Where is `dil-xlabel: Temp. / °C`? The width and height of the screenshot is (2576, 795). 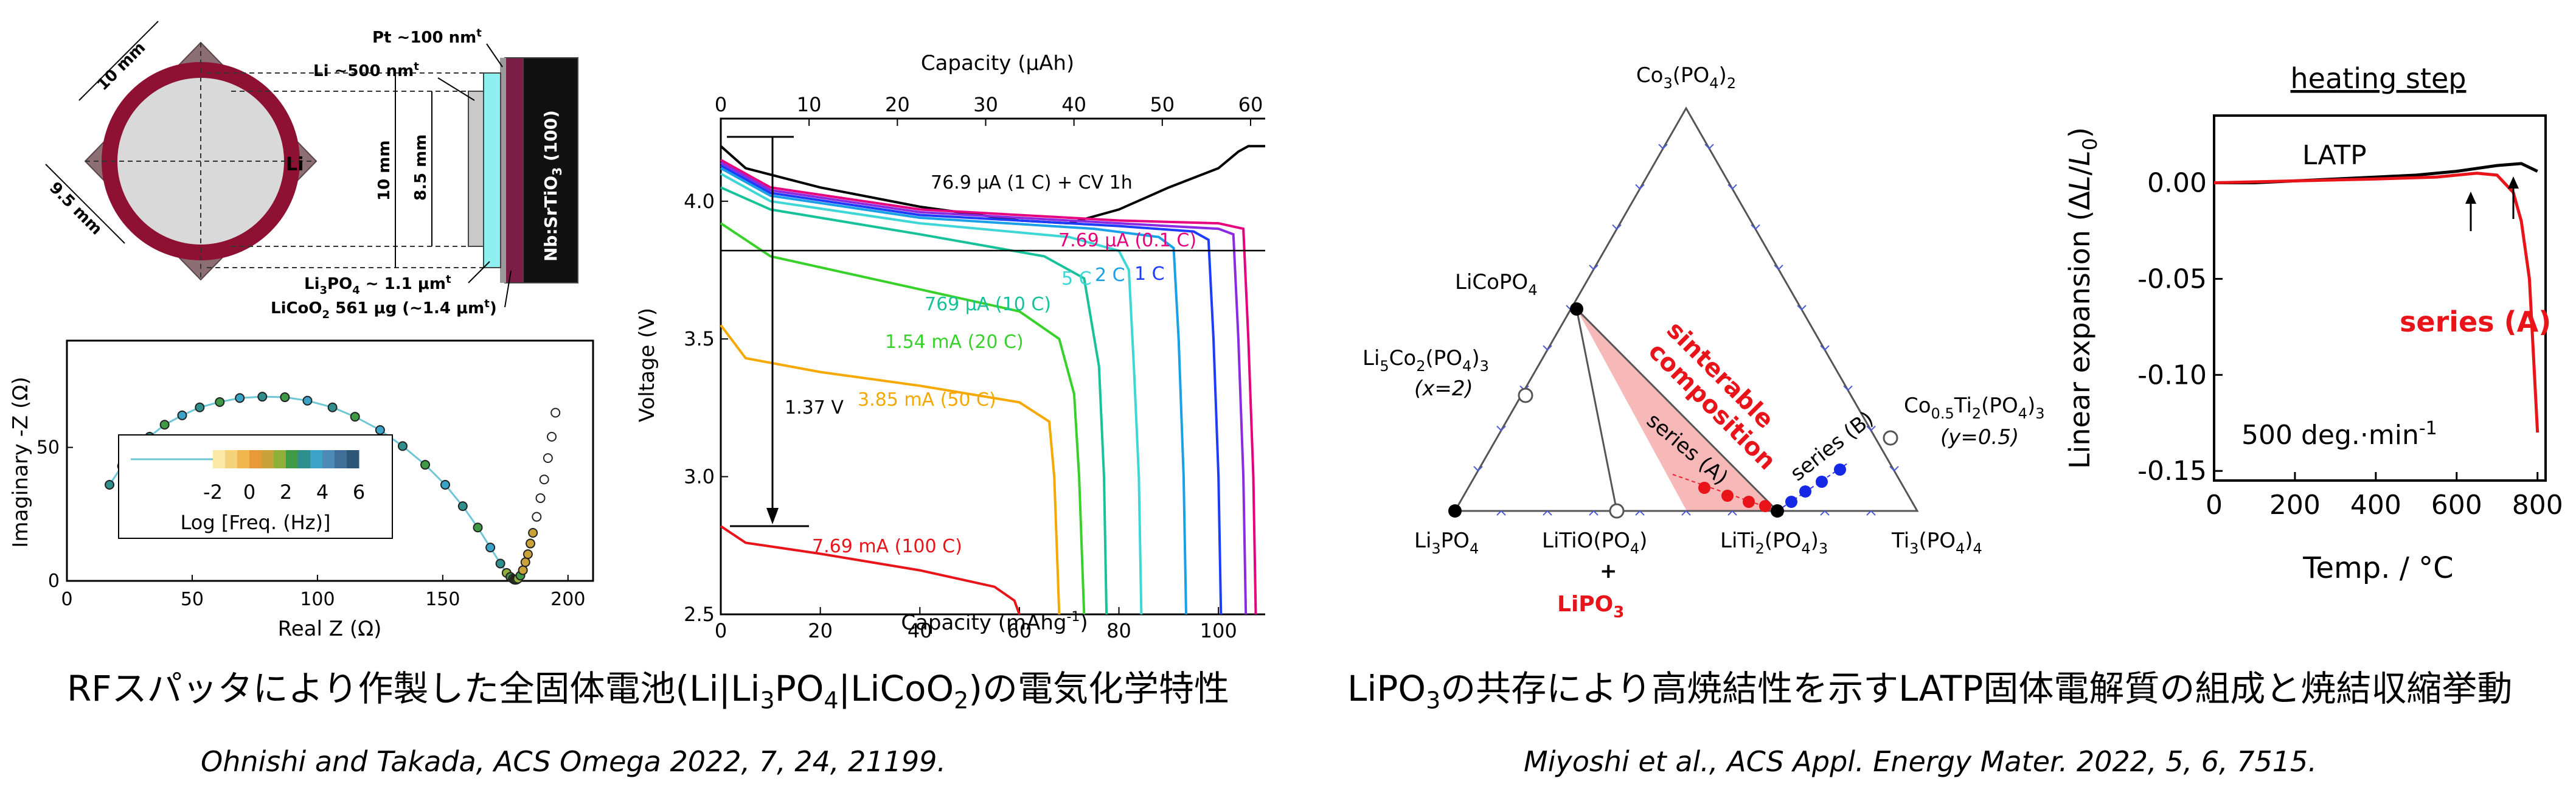 dil-xlabel: Temp. / °C is located at coordinates (2377, 568).